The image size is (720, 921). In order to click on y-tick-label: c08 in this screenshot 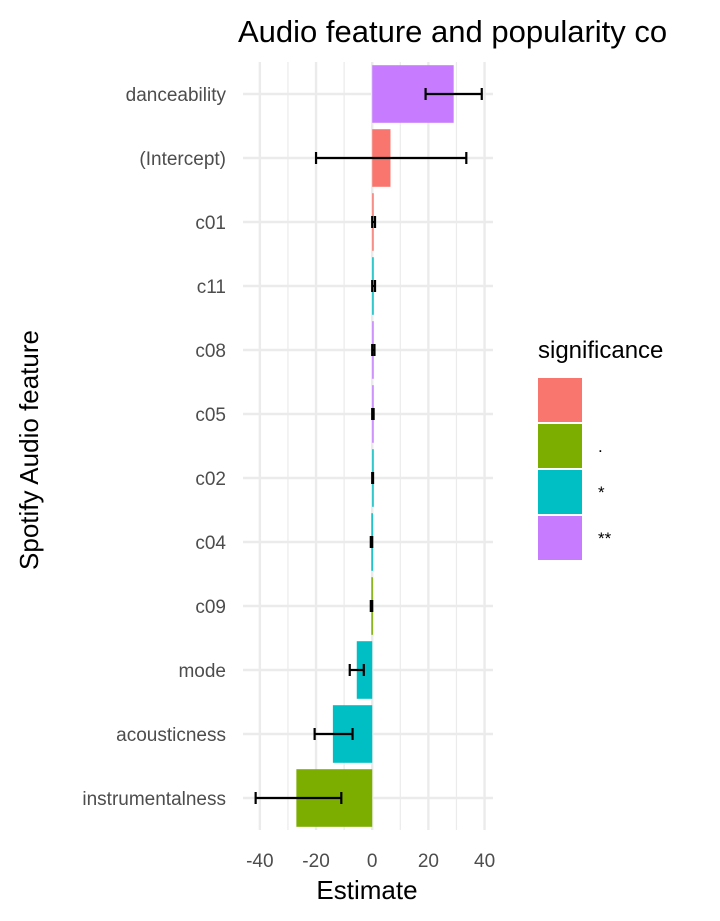, I will do `click(210, 351)`.